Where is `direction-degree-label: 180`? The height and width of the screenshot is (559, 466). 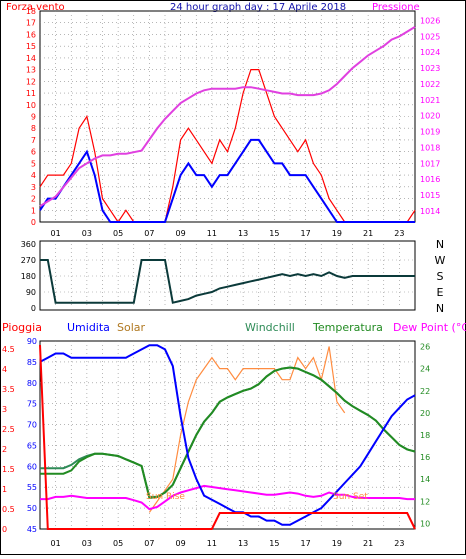
direction-degree-label: 180 is located at coordinates (28, 276).